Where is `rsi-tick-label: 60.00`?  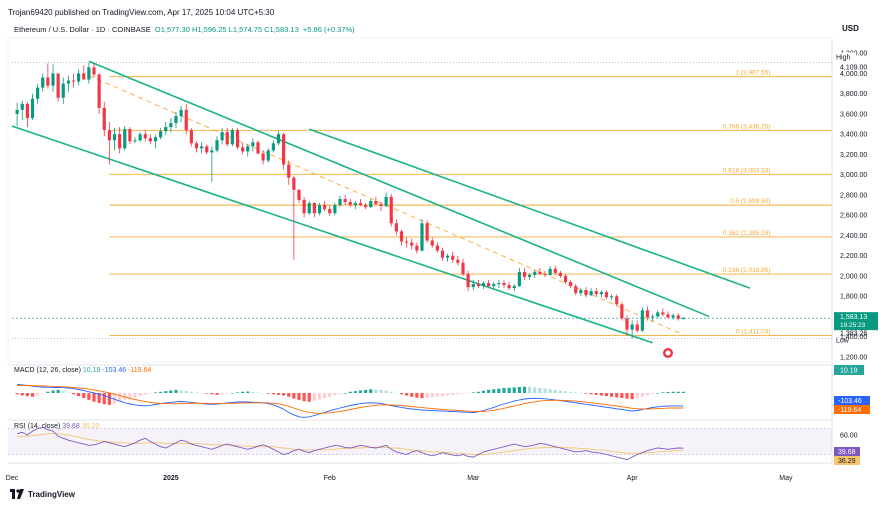 rsi-tick-label: 60.00 is located at coordinates (849, 436).